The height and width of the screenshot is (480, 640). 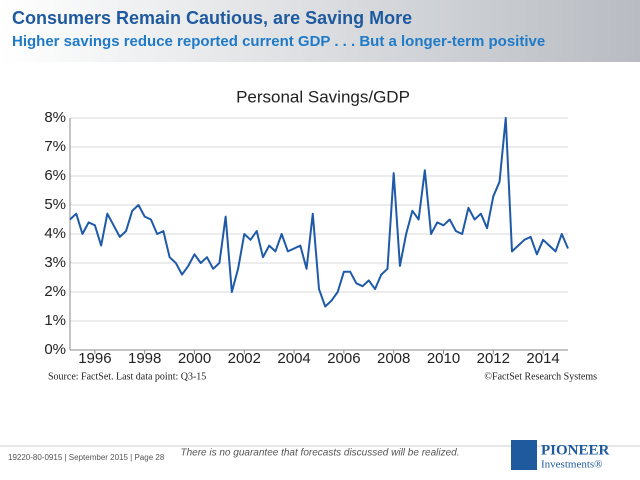 I want to click on x-tick-label: 2014, so click(x=542, y=358).